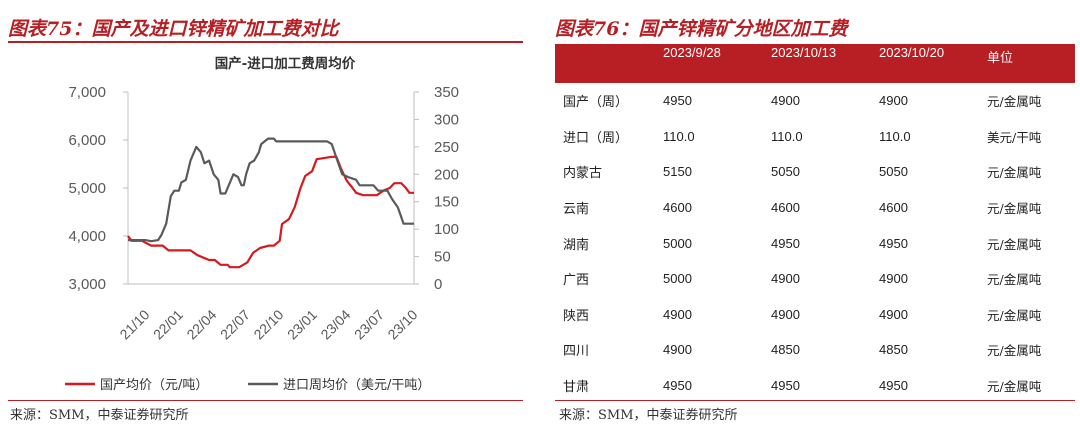  I want to click on table-cell-region: 陕西, so click(576, 316).